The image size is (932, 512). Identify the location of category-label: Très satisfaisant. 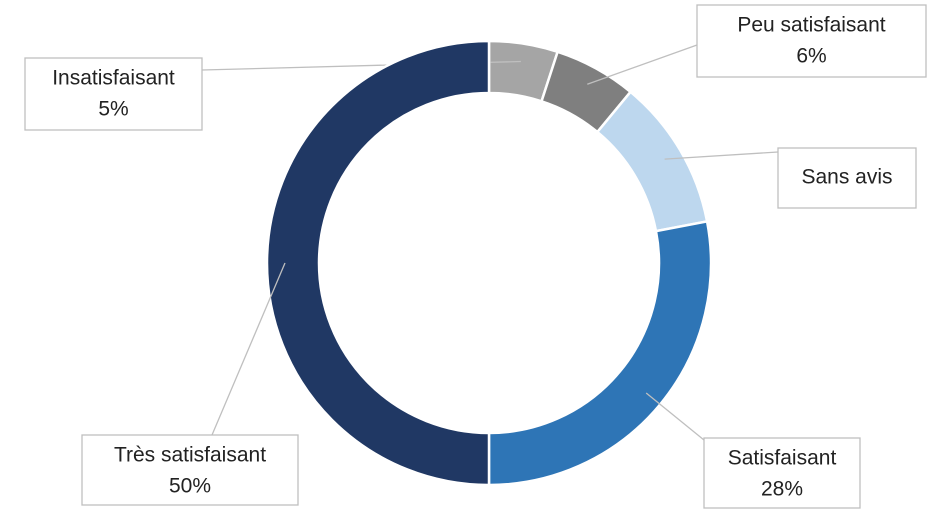
(190, 455).